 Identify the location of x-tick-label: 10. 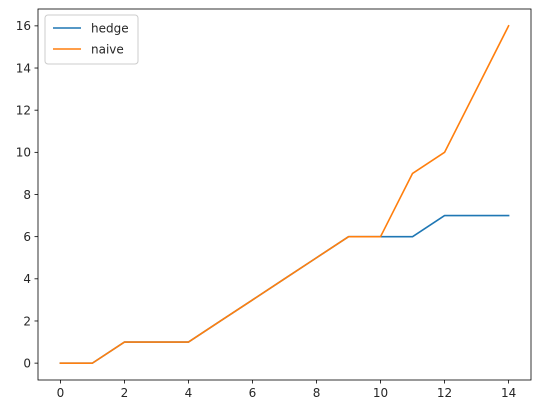
(380, 393).